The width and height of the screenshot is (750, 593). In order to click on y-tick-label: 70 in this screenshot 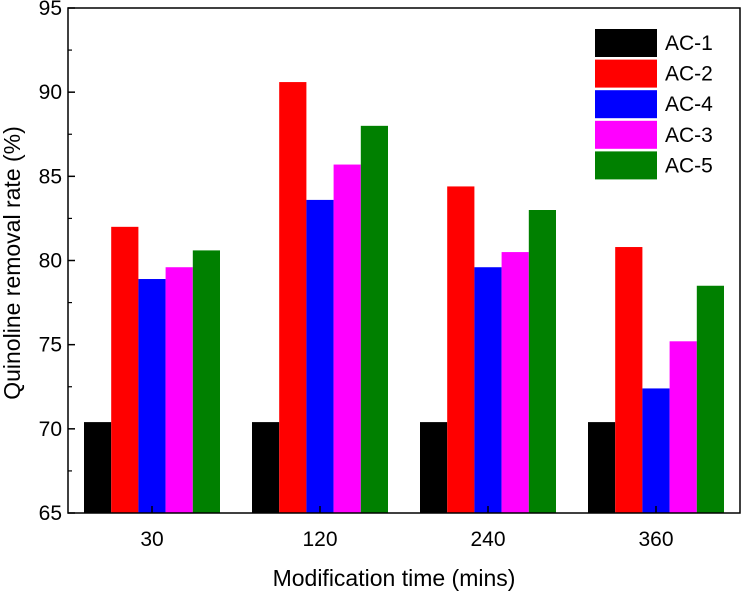, I will do `click(50, 429)`.